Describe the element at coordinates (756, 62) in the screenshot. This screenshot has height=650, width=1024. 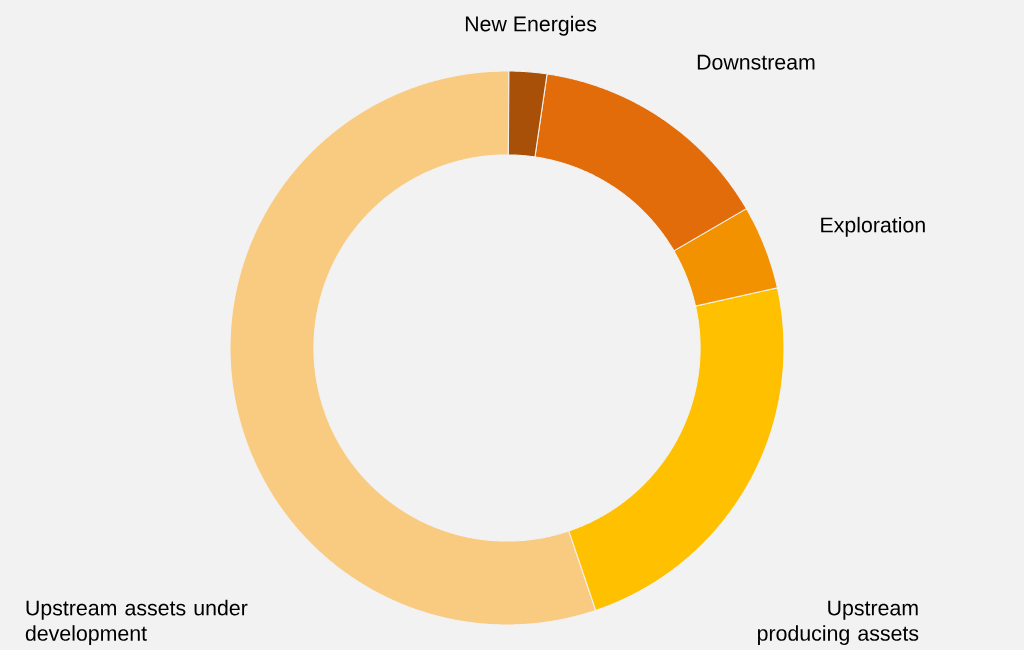
I see `slice-label: Downstream` at that location.